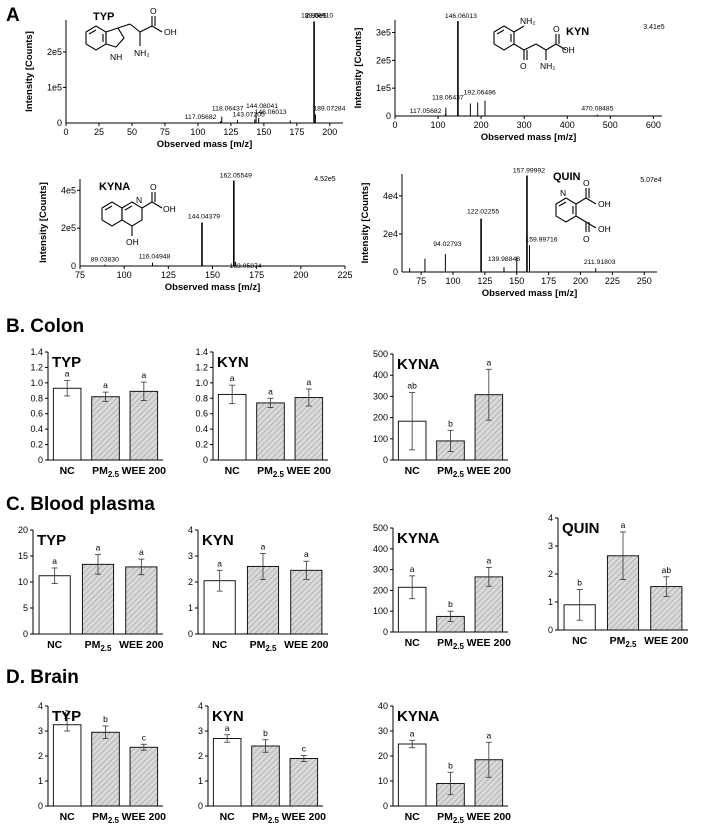  I want to click on peak-label: 188.06910, so click(317, 15).